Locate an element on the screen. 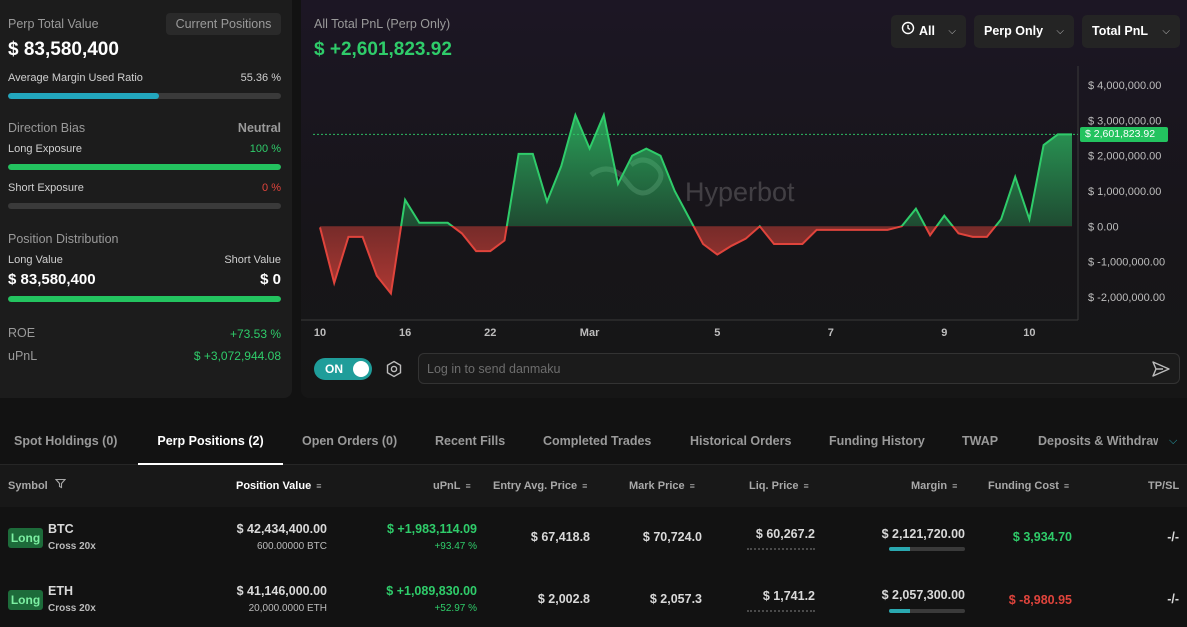  col-liq-price: Liq. Price ≡ is located at coordinates (779, 486).